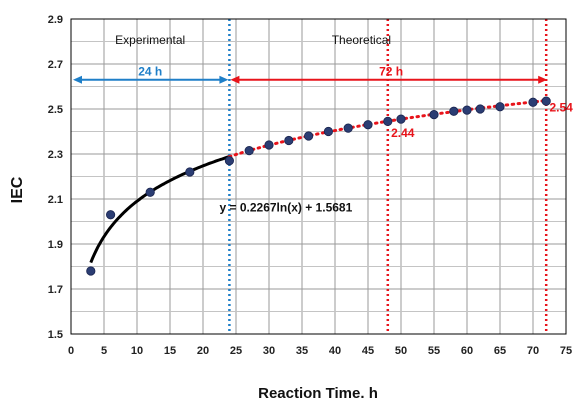 This screenshot has height=406, width=574. I want to click on x-tick-label: 65, so click(500, 351).